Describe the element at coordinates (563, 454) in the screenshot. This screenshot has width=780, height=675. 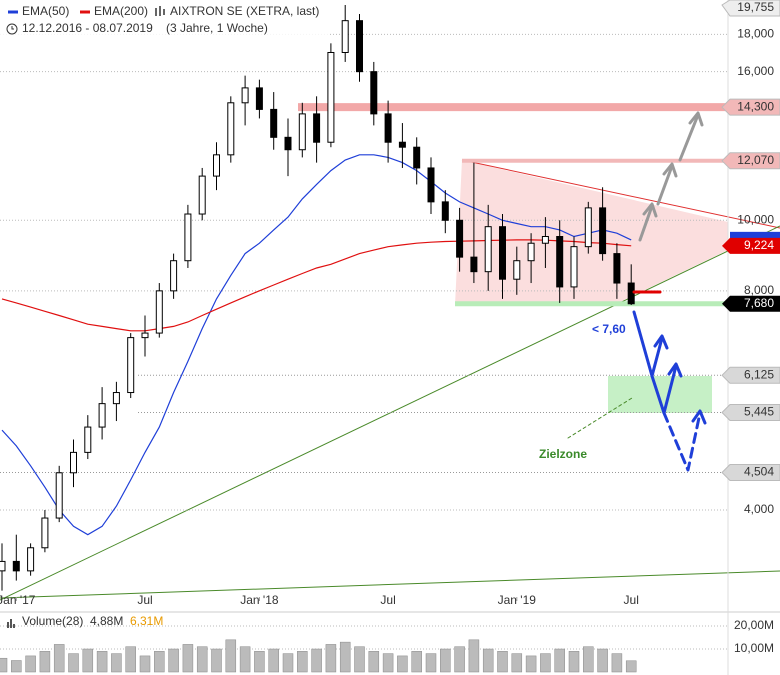
I see `annotation: Zielzone` at that location.